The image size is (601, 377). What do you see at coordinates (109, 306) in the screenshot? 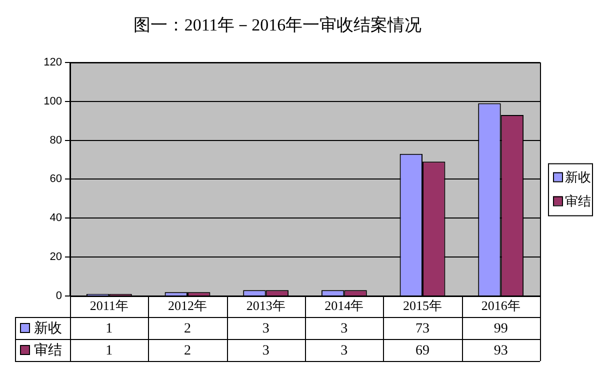
I see `x-tick-label: 2011年` at bounding box center [109, 306].